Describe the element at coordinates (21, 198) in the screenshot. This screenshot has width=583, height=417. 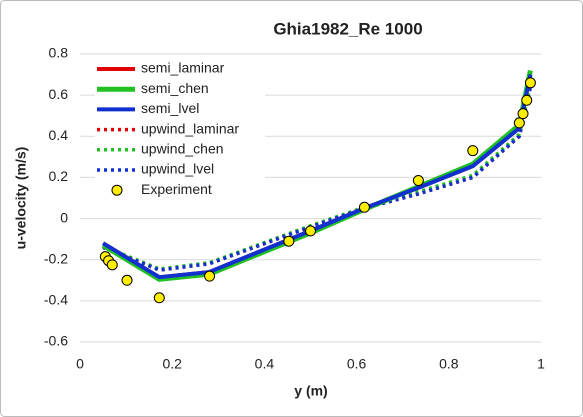
I see `y-axis-title: u-velocity (m/s)` at that location.